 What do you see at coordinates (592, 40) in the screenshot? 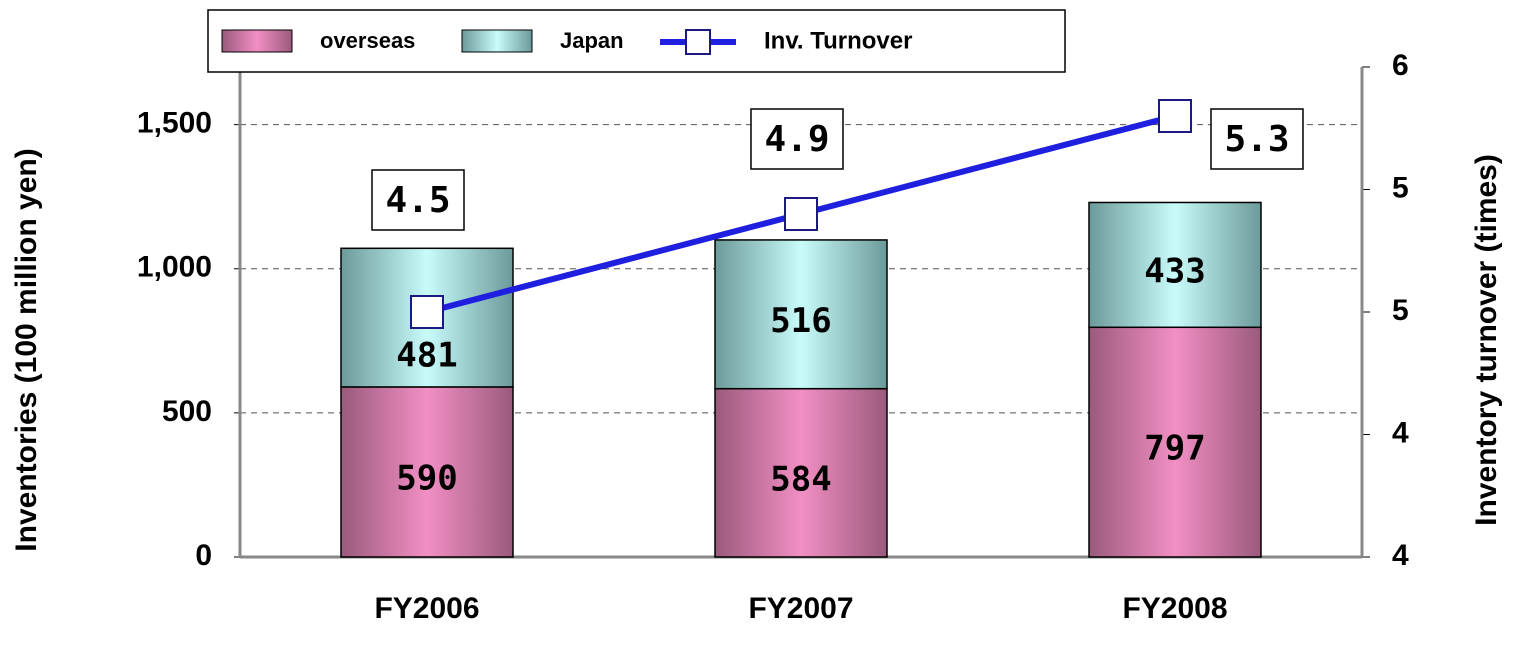
I see `legend-label: Japan` at bounding box center [592, 40].